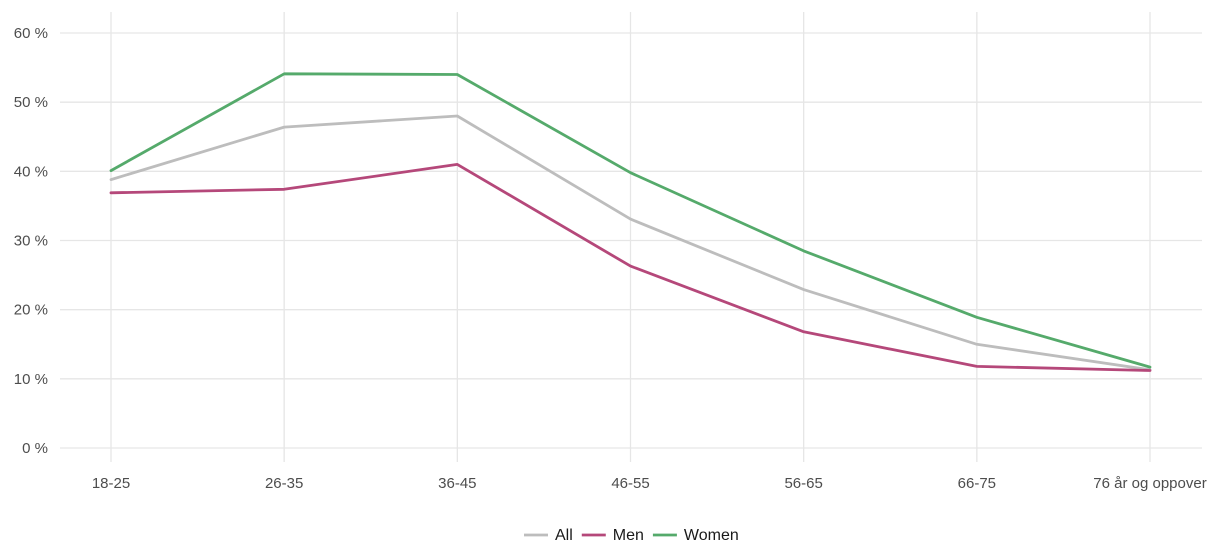 The width and height of the screenshot is (1216, 546). I want to click on x-tick-label: 36-45, so click(457, 483).